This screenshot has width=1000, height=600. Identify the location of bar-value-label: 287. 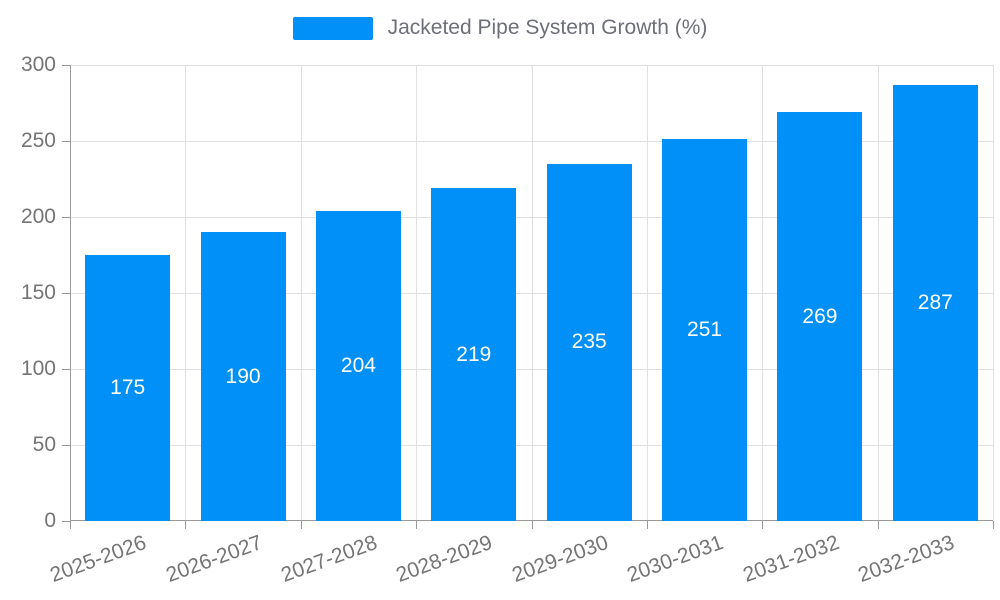
(935, 302).